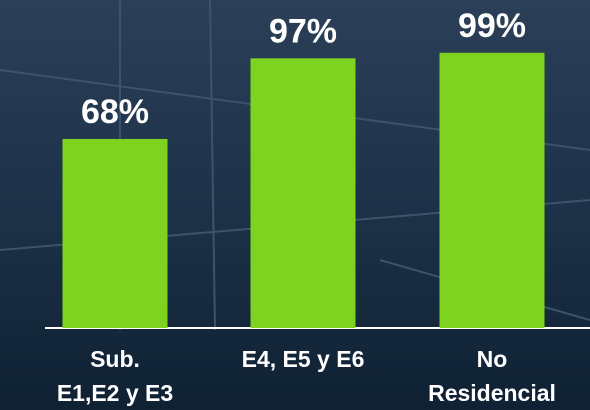  Describe the element at coordinates (115, 376) in the screenshot. I see `x-tick-label: Sub. E1,E2 y E3` at that location.